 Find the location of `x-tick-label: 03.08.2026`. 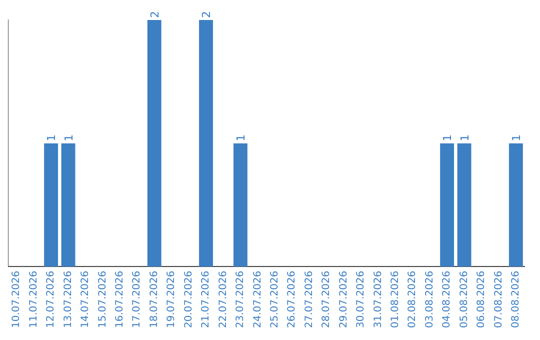

x-tick-label: 03.08.2026 is located at coordinates (430, 299).